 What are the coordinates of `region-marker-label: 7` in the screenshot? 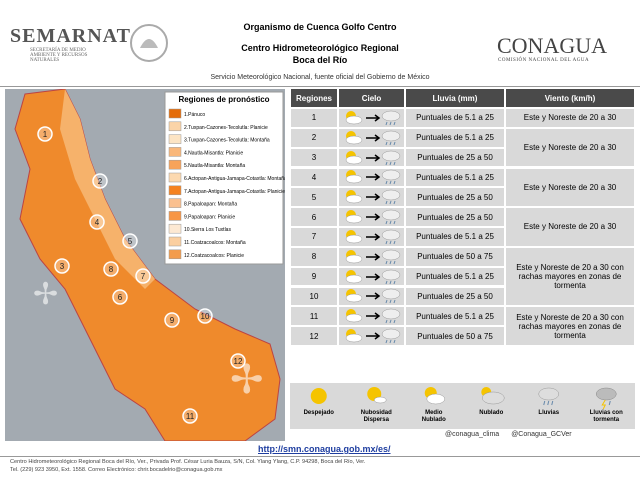 It's located at (143, 276).